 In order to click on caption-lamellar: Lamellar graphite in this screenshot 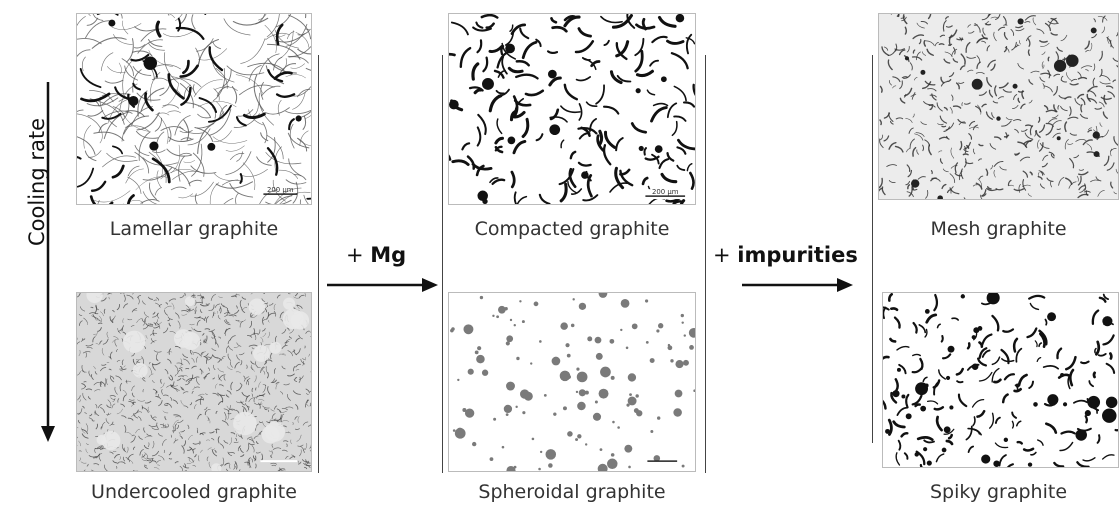, I will do `click(194, 229)`.